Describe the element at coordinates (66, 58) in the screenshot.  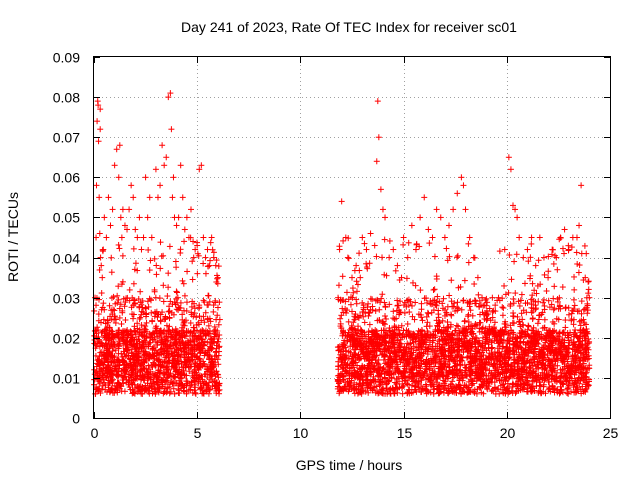
I see `y-tick-label: 0.09` at that location.